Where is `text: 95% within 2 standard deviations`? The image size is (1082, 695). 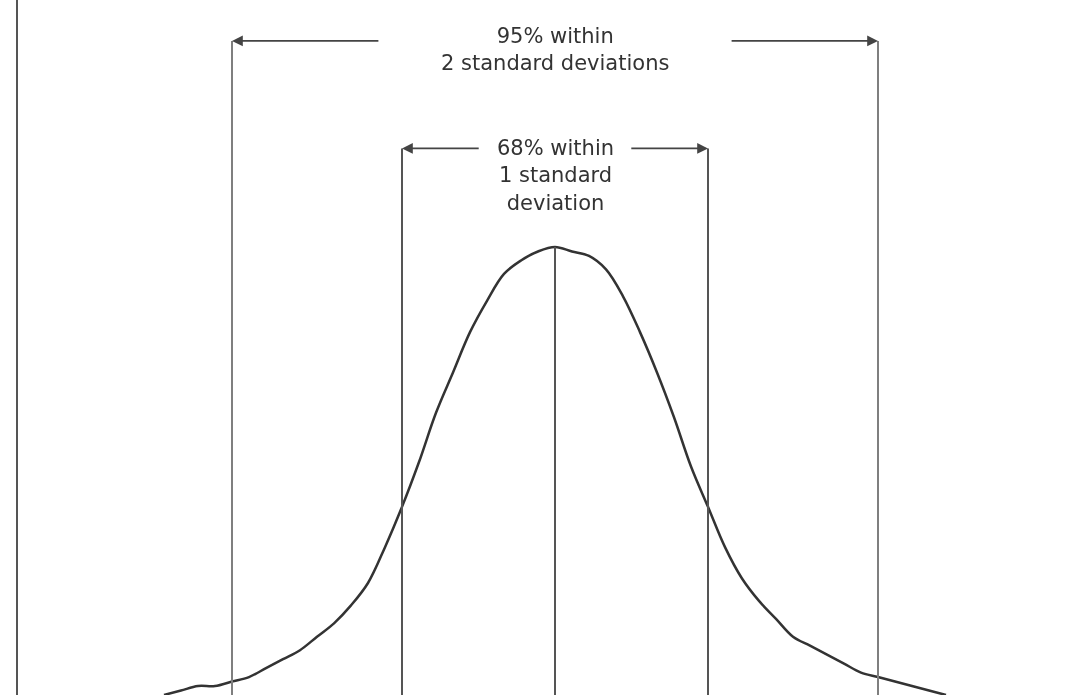 text: 95% within 2 standard deviations is located at coordinates (555, 50).